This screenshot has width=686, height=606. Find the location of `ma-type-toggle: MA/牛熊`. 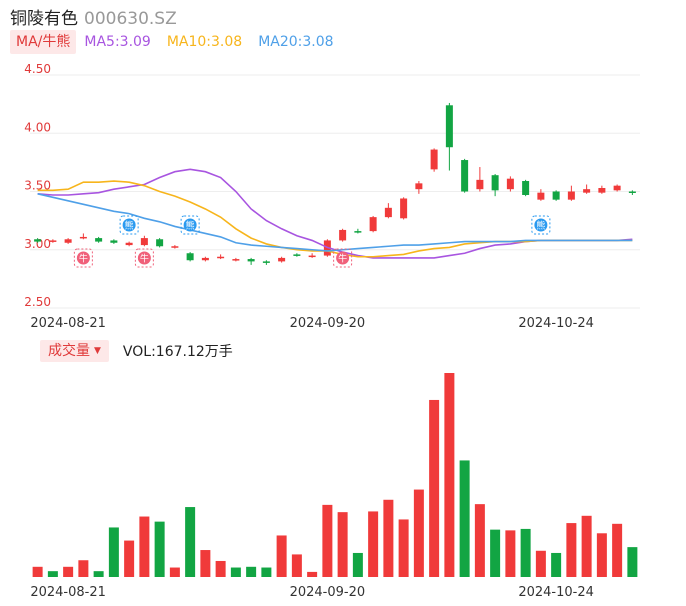

ma-type-toggle: MA/牛熊 is located at coordinates (43, 42).